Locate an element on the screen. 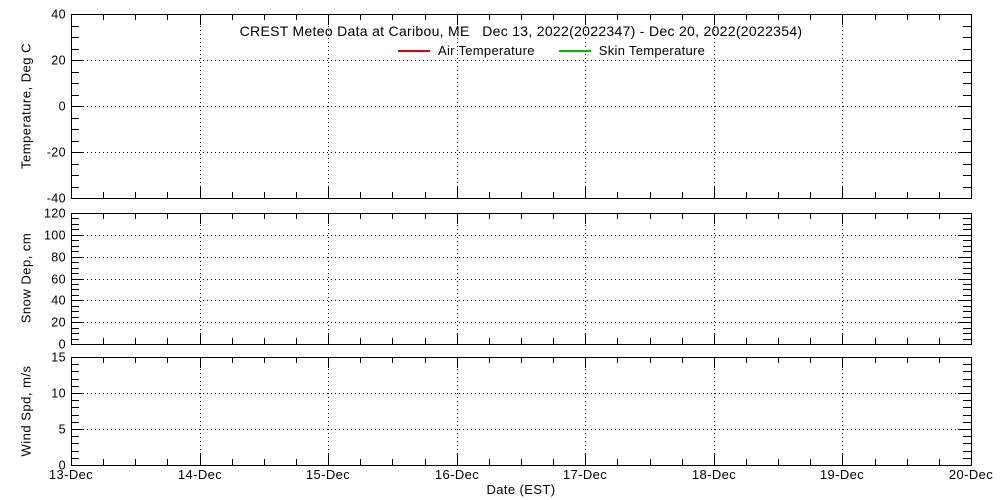  svg-text: 16-Dec is located at coordinates (457, 474).